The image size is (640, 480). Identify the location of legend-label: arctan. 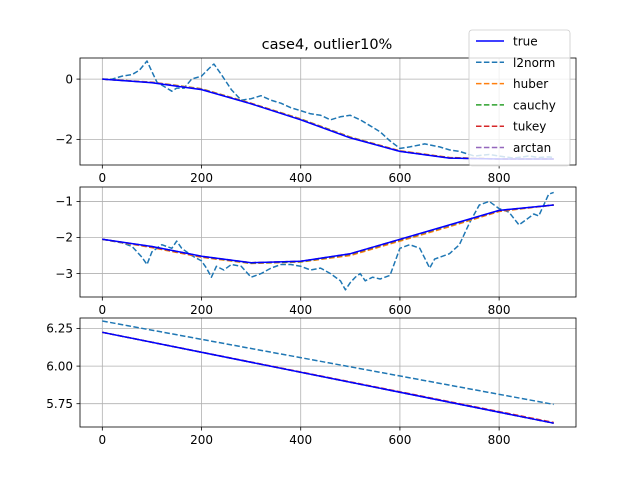
(532, 148).